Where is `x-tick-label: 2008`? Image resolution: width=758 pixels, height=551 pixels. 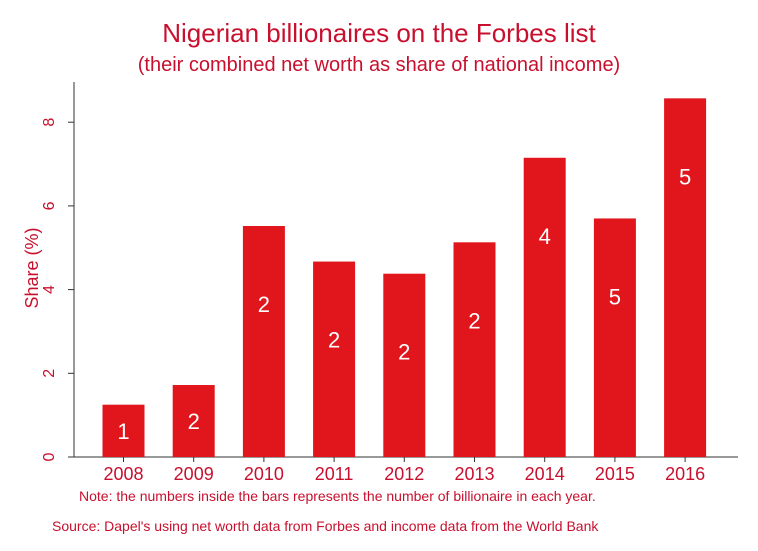 x-tick-label: 2008 is located at coordinates (123, 474).